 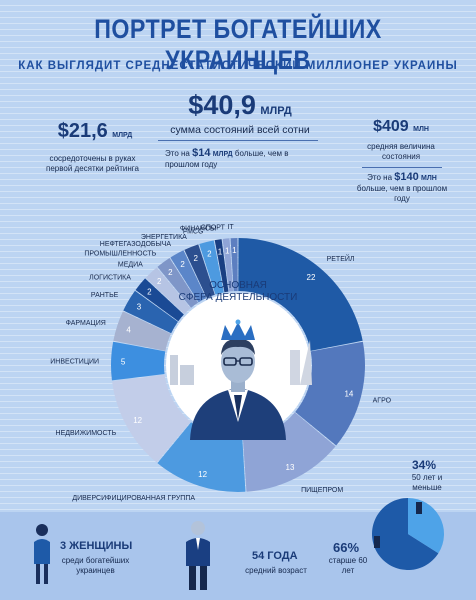 What do you see at coordinates (276, 570) in the screenshot?
I see `average-age-text: средний возраст` at bounding box center [276, 570].